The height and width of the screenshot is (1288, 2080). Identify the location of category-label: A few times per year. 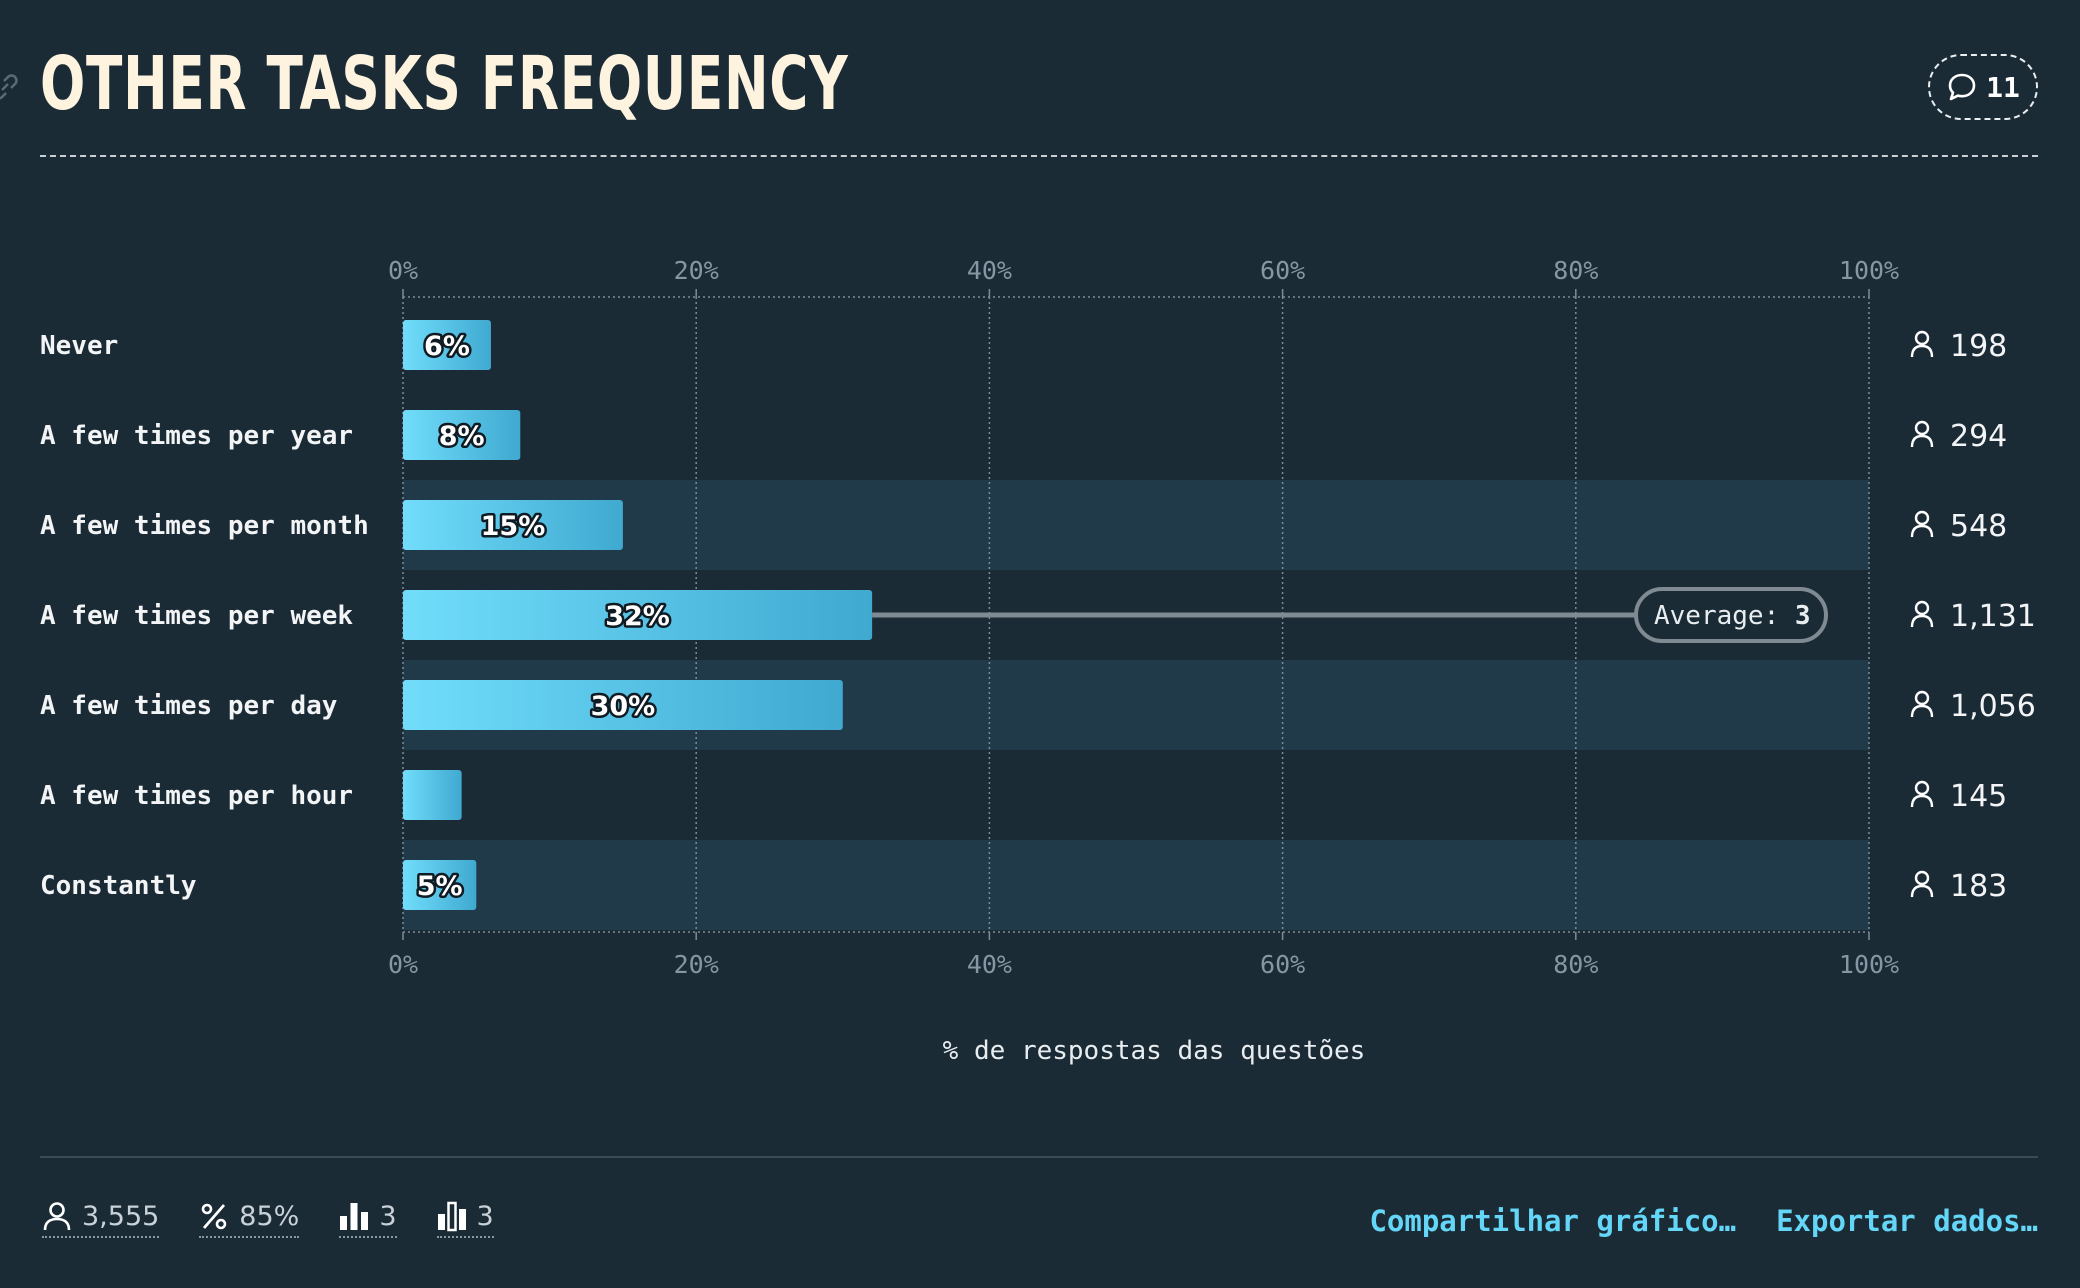
(196, 436).